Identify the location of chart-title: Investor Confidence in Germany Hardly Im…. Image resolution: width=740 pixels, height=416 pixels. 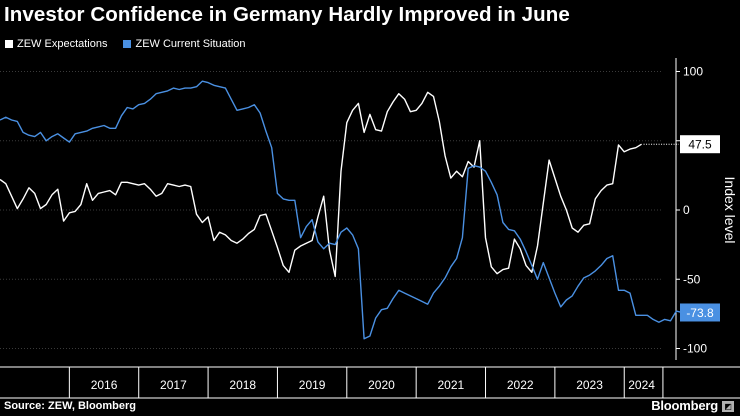
(287, 14).